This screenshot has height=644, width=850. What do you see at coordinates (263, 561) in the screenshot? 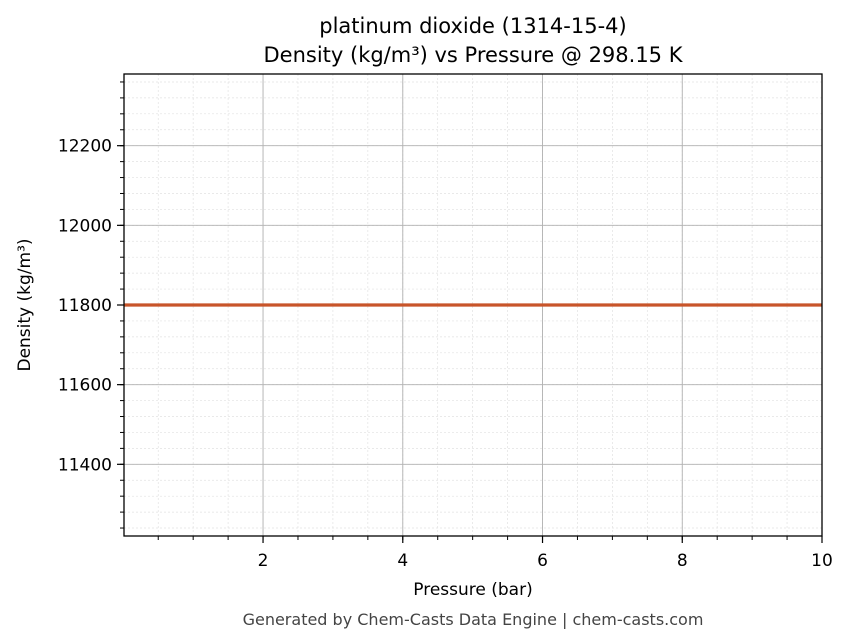
I see `x-tick-label: 2` at bounding box center [263, 561].